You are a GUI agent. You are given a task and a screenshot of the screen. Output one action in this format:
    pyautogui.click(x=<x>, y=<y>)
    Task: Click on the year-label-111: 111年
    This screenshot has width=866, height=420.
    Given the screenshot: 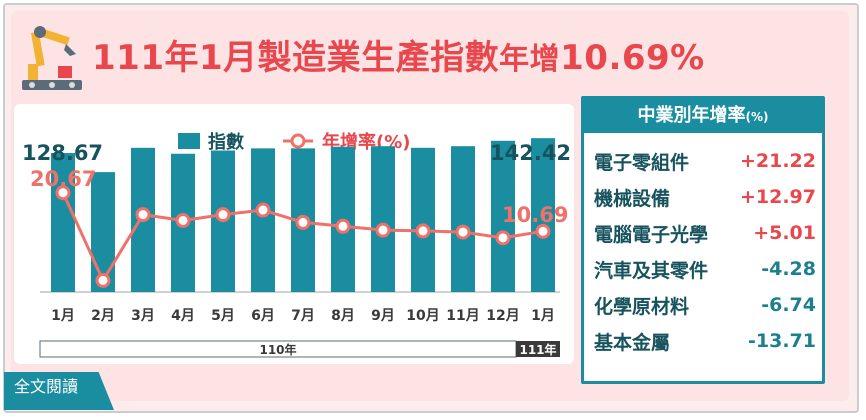 What is the action you would take?
    pyautogui.click(x=537, y=349)
    